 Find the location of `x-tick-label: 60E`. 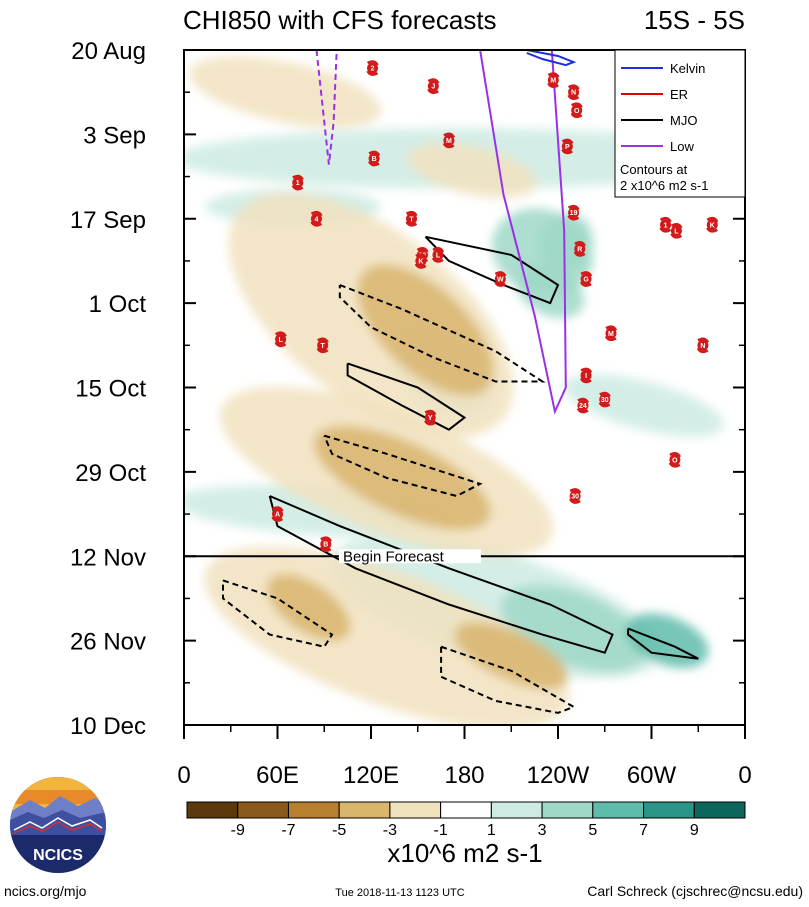

x-tick-label: 60E is located at coordinates (277, 775).